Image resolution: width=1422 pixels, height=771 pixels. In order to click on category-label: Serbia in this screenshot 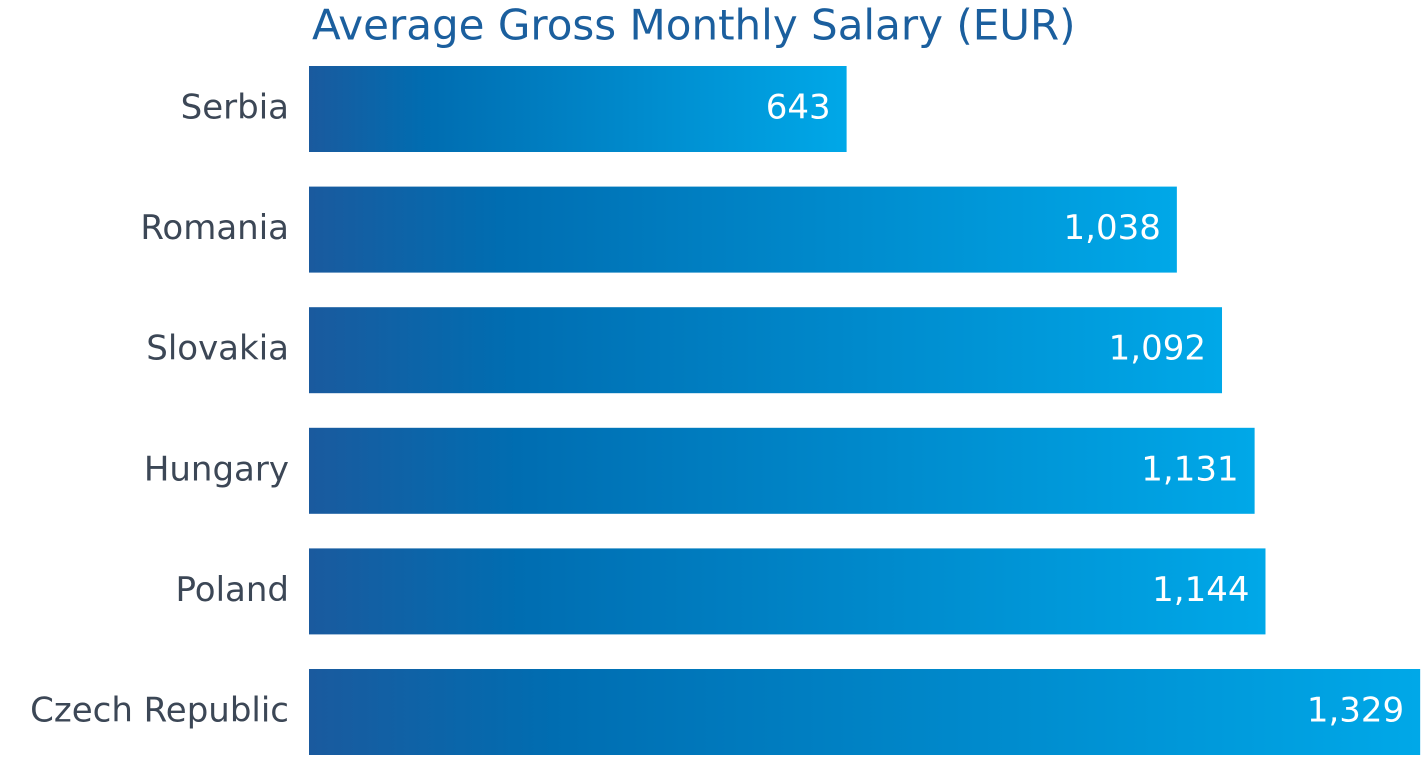, I will do `click(235, 108)`.